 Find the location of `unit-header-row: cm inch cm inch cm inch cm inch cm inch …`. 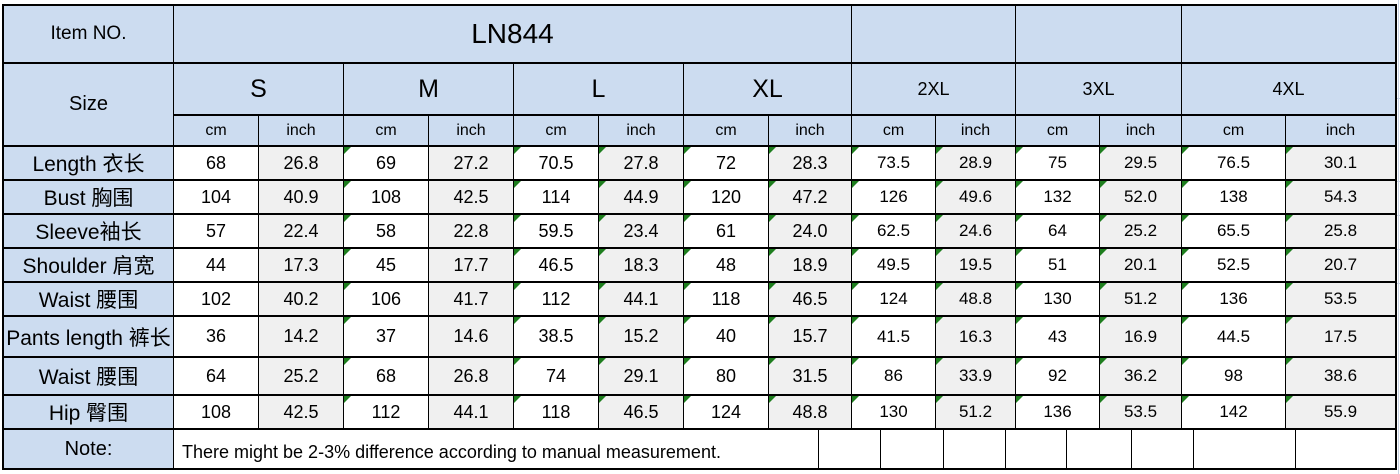

unit-header-row: cm inch cm inch cm inch cm inch cm inch … is located at coordinates (784, 131).